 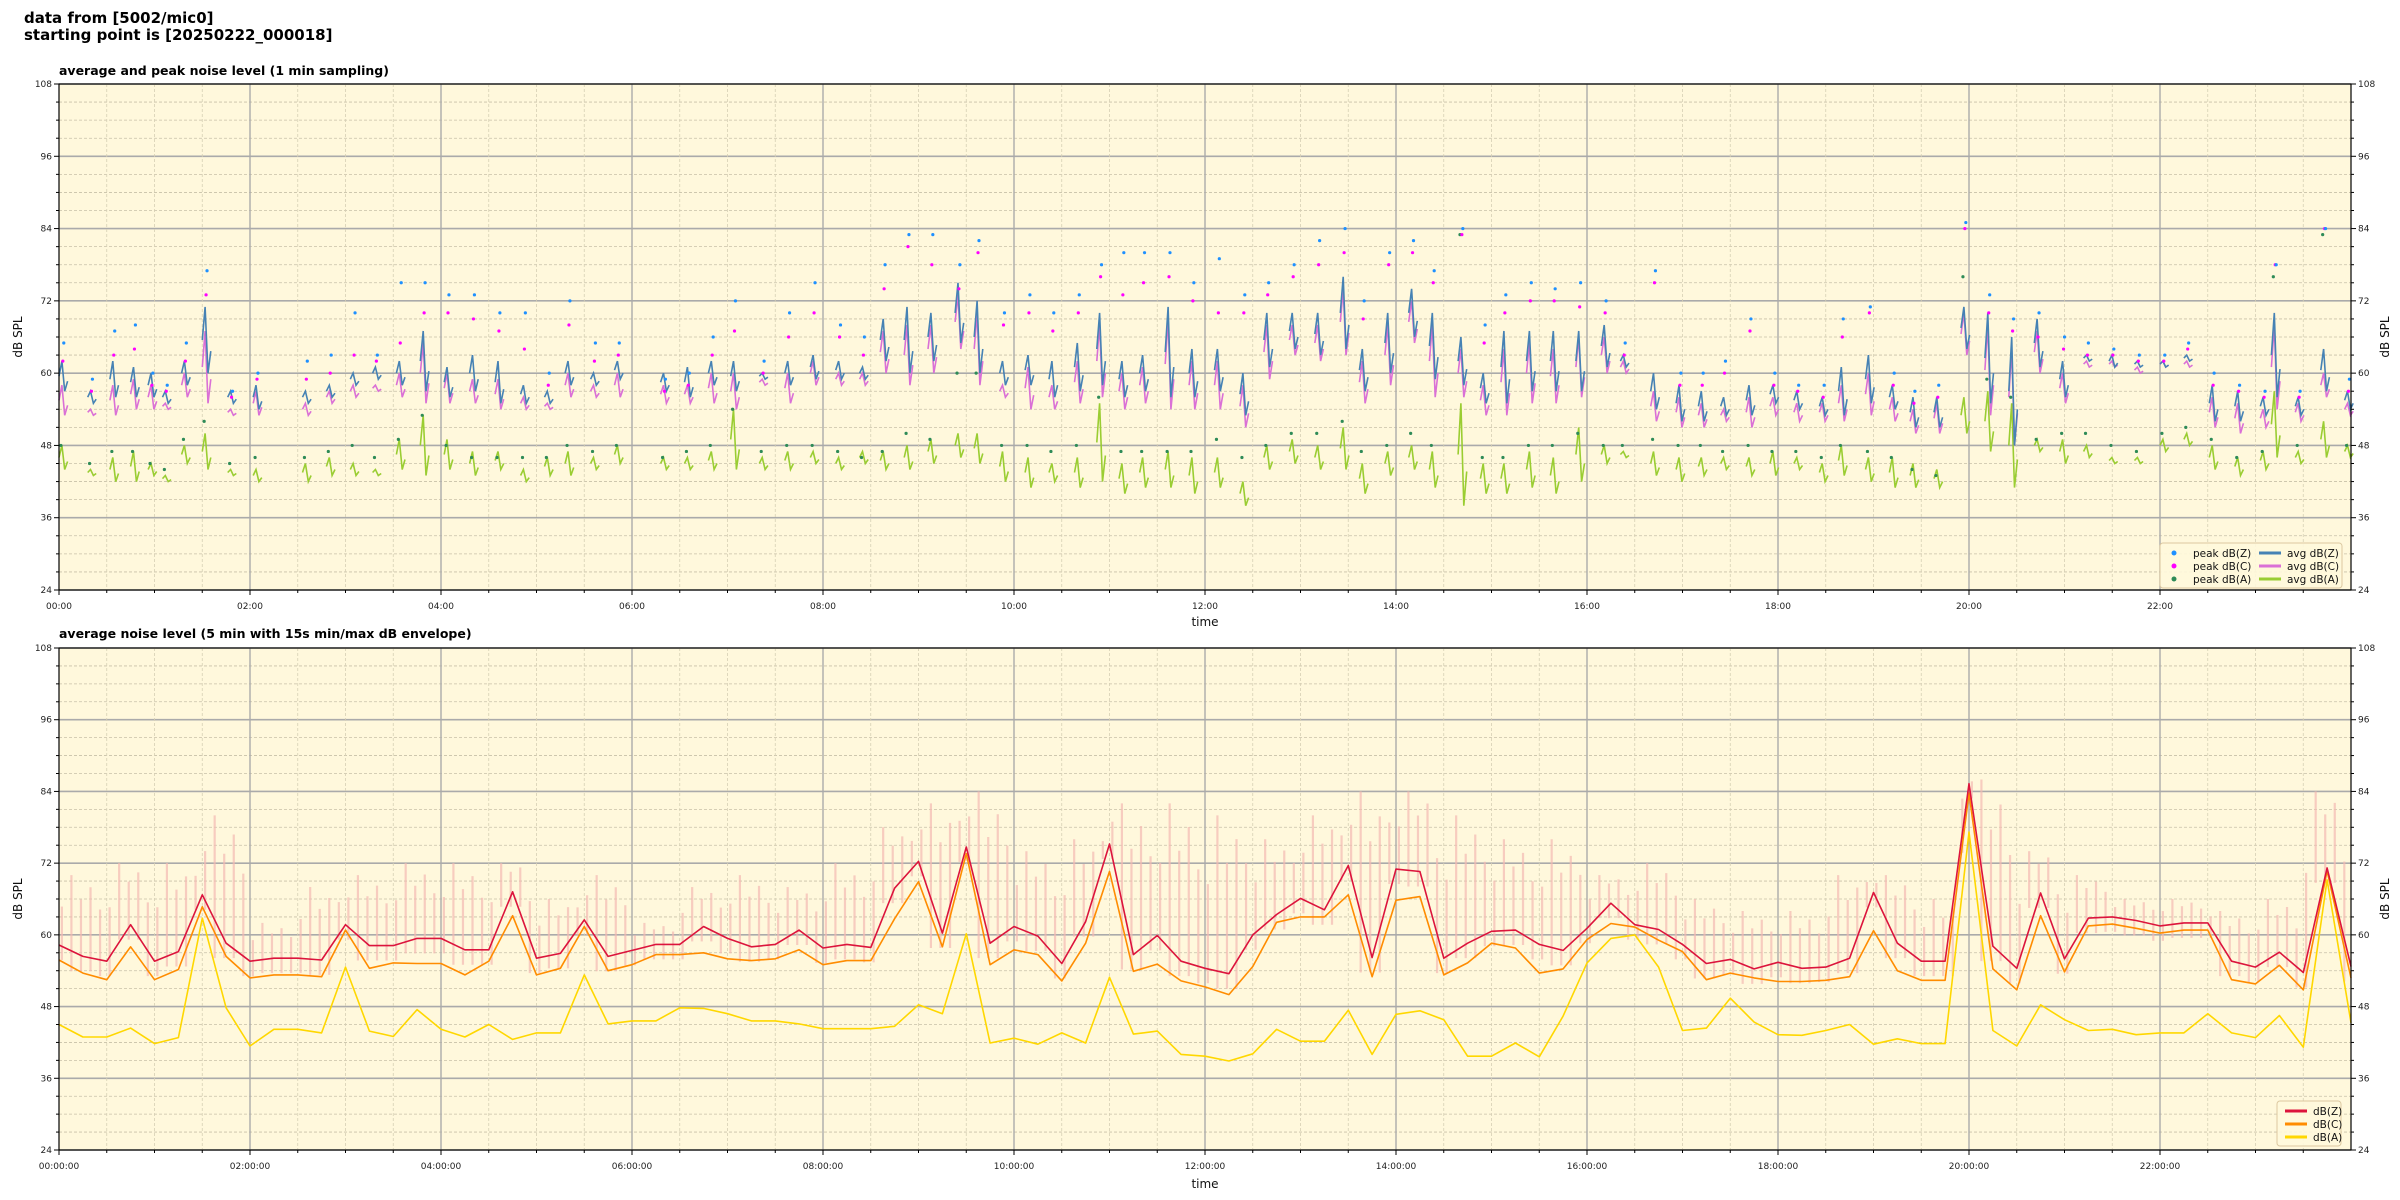 What do you see at coordinates (2222, 580) in the screenshot?
I see `legend-label: peak dB(A)` at bounding box center [2222, 580].